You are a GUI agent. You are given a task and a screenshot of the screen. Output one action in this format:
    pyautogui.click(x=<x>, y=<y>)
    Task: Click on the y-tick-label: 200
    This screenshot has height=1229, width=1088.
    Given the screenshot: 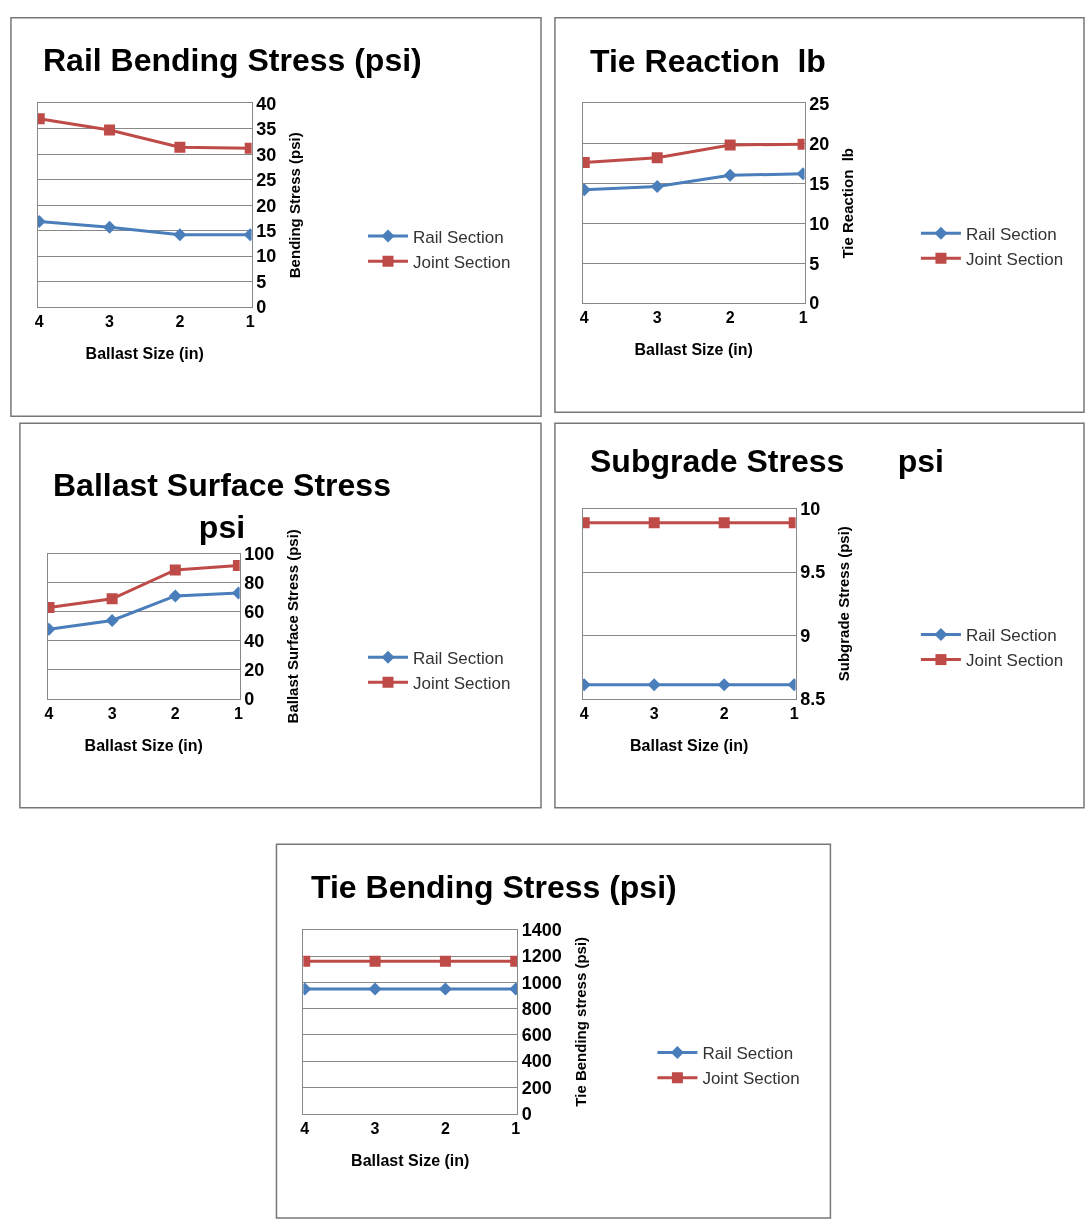 What is the action you would take?
    pyautogui.click(x=536, y=1087)
    